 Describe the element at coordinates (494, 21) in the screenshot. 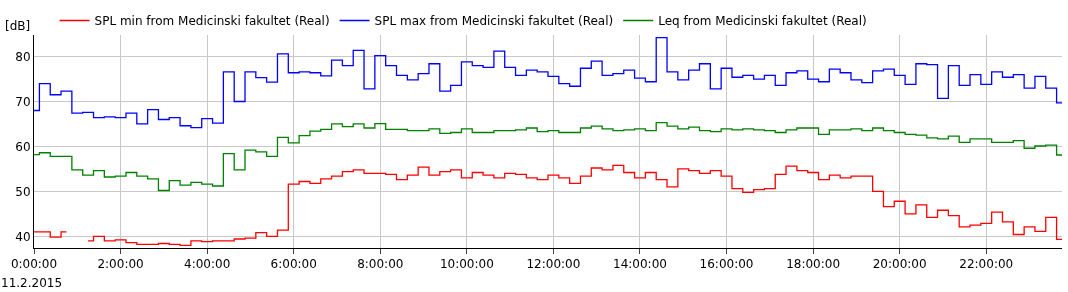

I see `legend-label: SPL max from Medicinski fakultet (Real)` at that location.